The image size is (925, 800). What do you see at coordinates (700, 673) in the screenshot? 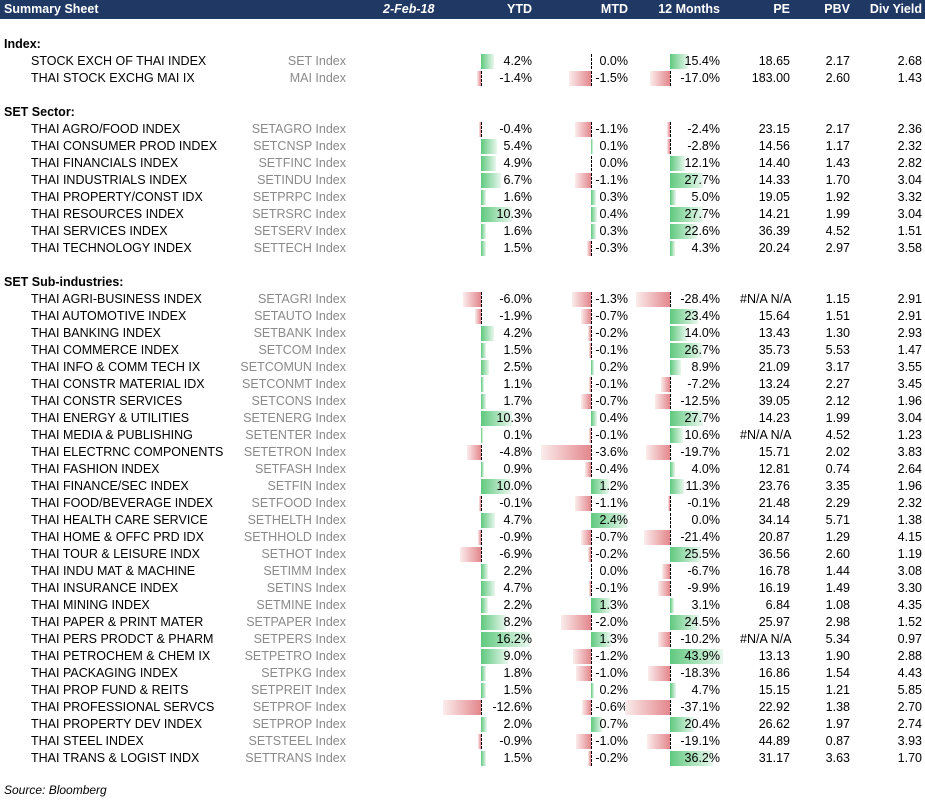
I see `m12-value: -18.3%` at bounding box center [700, 673].